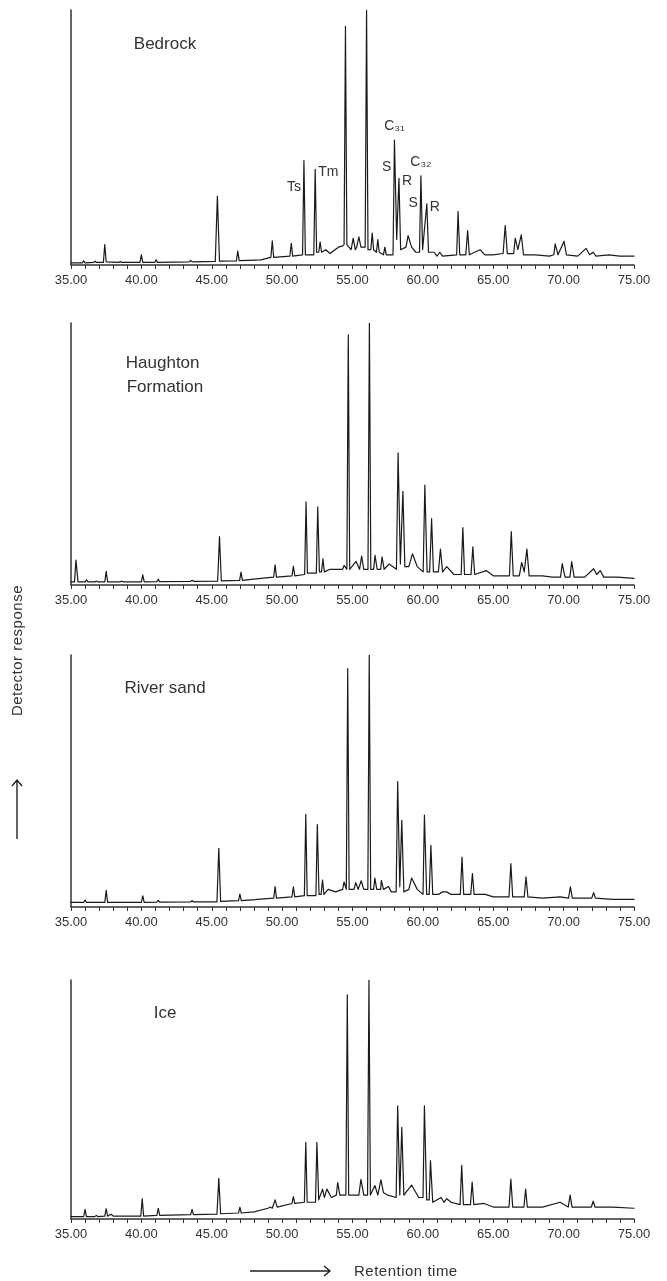  I want to click on annotation: C₃₁, so click(394, 125).